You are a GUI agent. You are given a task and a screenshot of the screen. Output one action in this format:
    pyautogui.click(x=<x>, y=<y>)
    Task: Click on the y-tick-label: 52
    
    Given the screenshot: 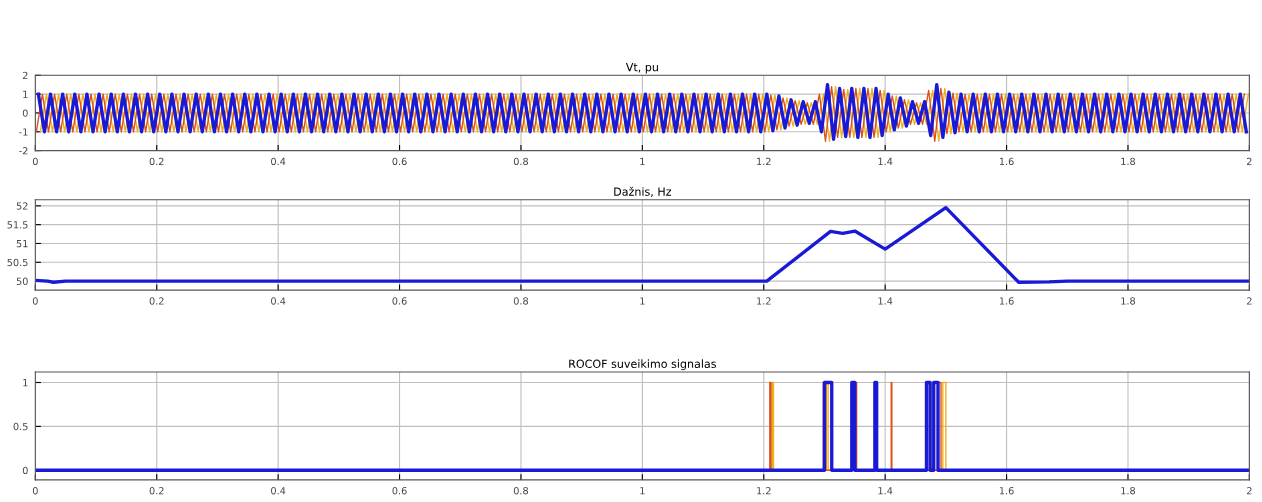 What is the action you would take?
    pyautogui.click(x=22, y=206)
    